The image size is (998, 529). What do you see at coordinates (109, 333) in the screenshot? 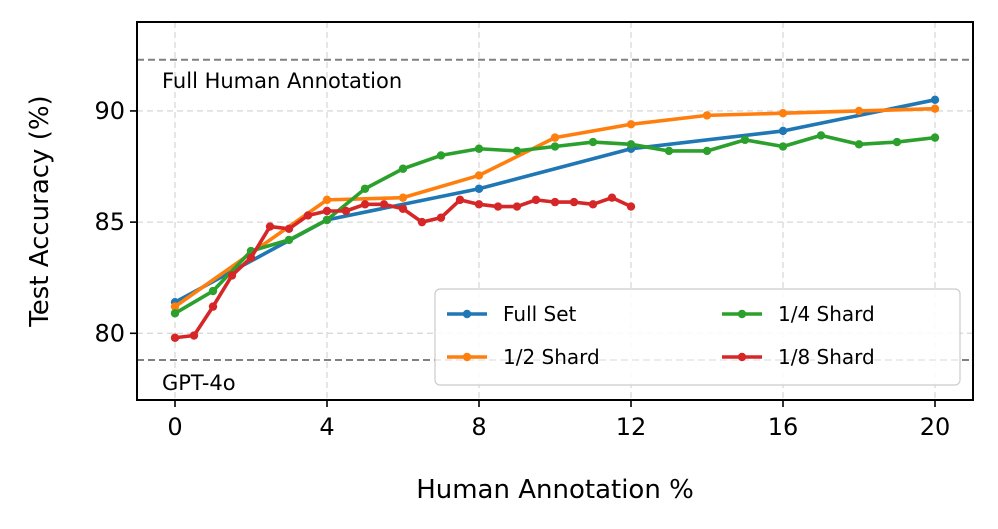
I see `y-tick-label: 80` at bounding box center [109, 333].